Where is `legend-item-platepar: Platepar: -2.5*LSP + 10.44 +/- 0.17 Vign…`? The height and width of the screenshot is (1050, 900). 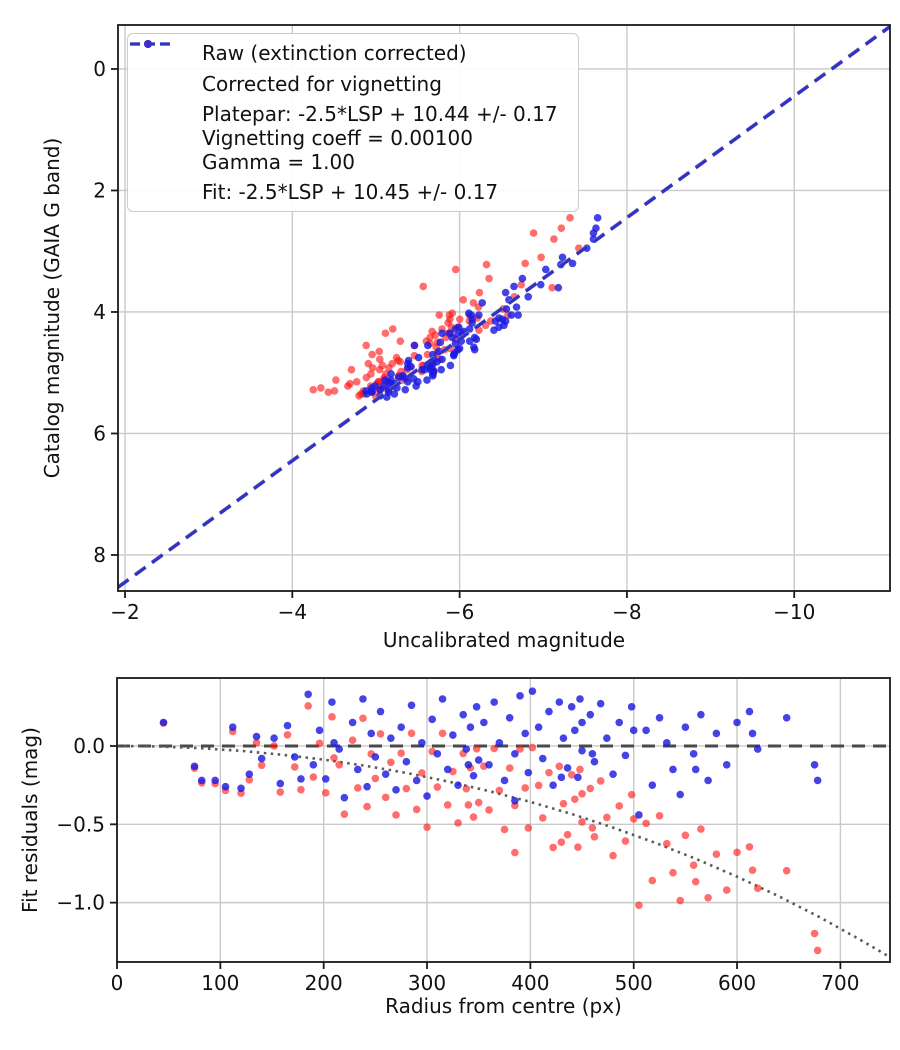
legend-item-platepar: Platepar: -2.5*LSP + 10.44 +/- 0.17 Vign… is located at coordinates (348, 108).